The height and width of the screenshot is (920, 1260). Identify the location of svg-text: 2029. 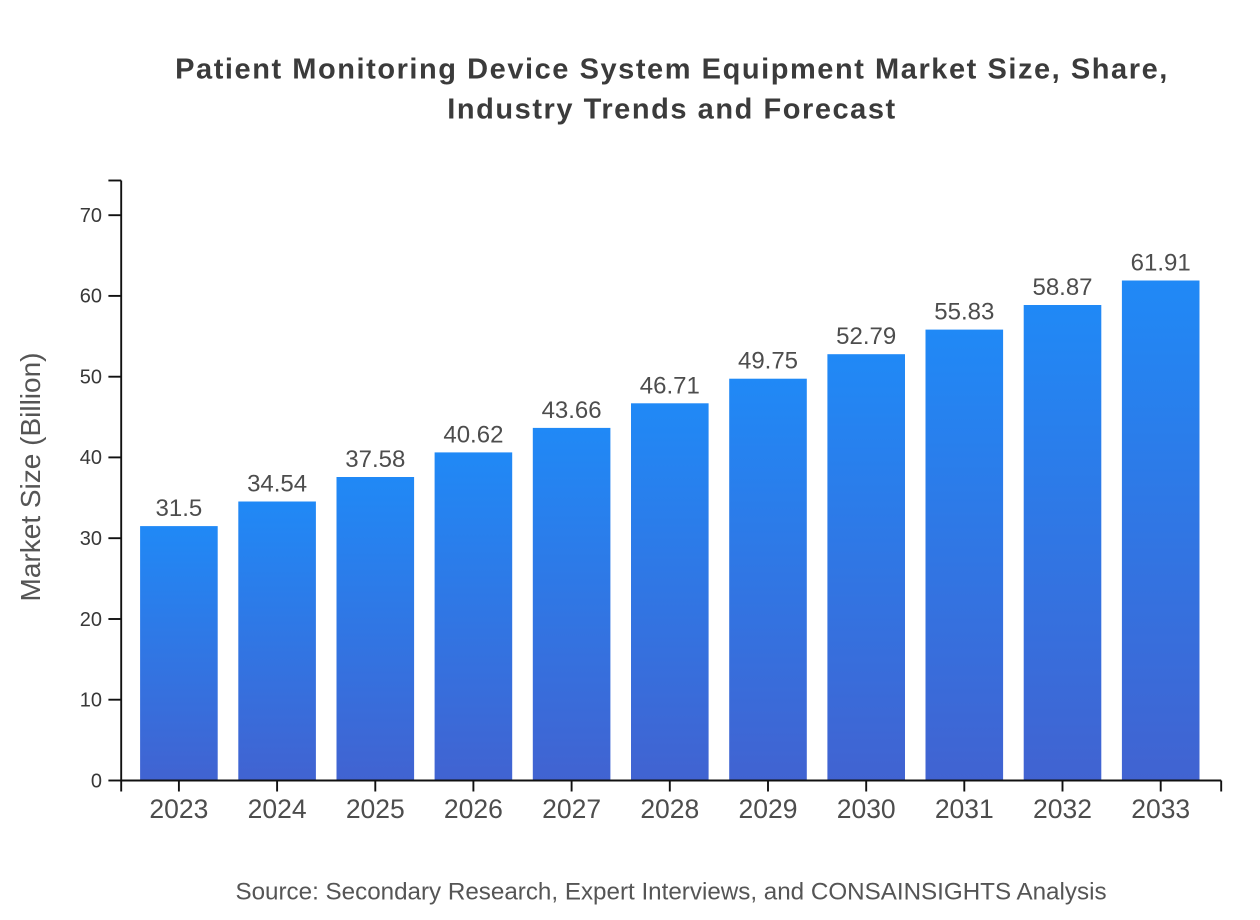
(768, 809).